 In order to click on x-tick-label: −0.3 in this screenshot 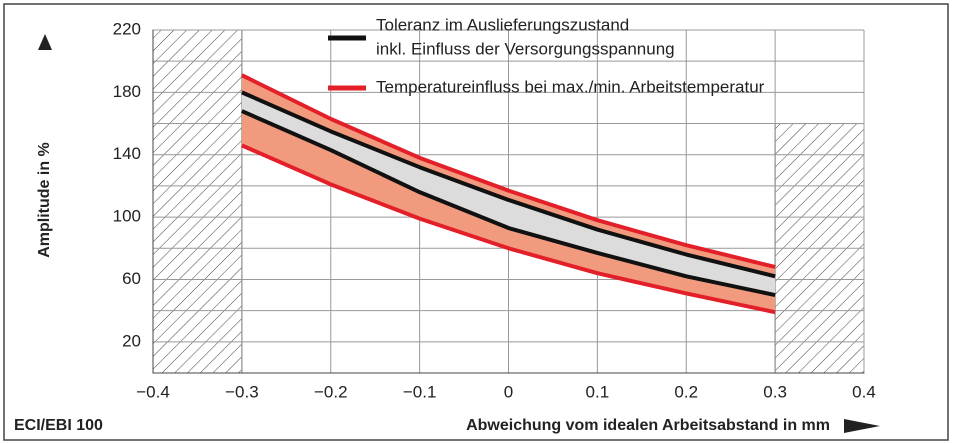, I will do `click(242, 391)`.